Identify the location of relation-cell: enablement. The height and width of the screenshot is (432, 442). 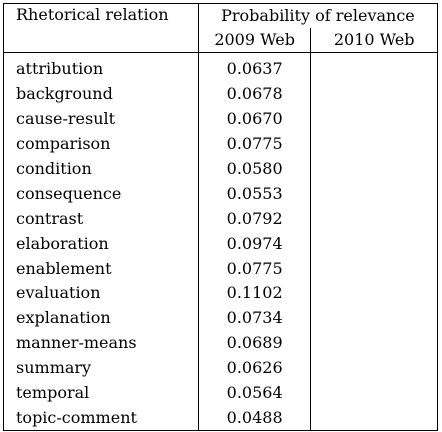
(101, 269).